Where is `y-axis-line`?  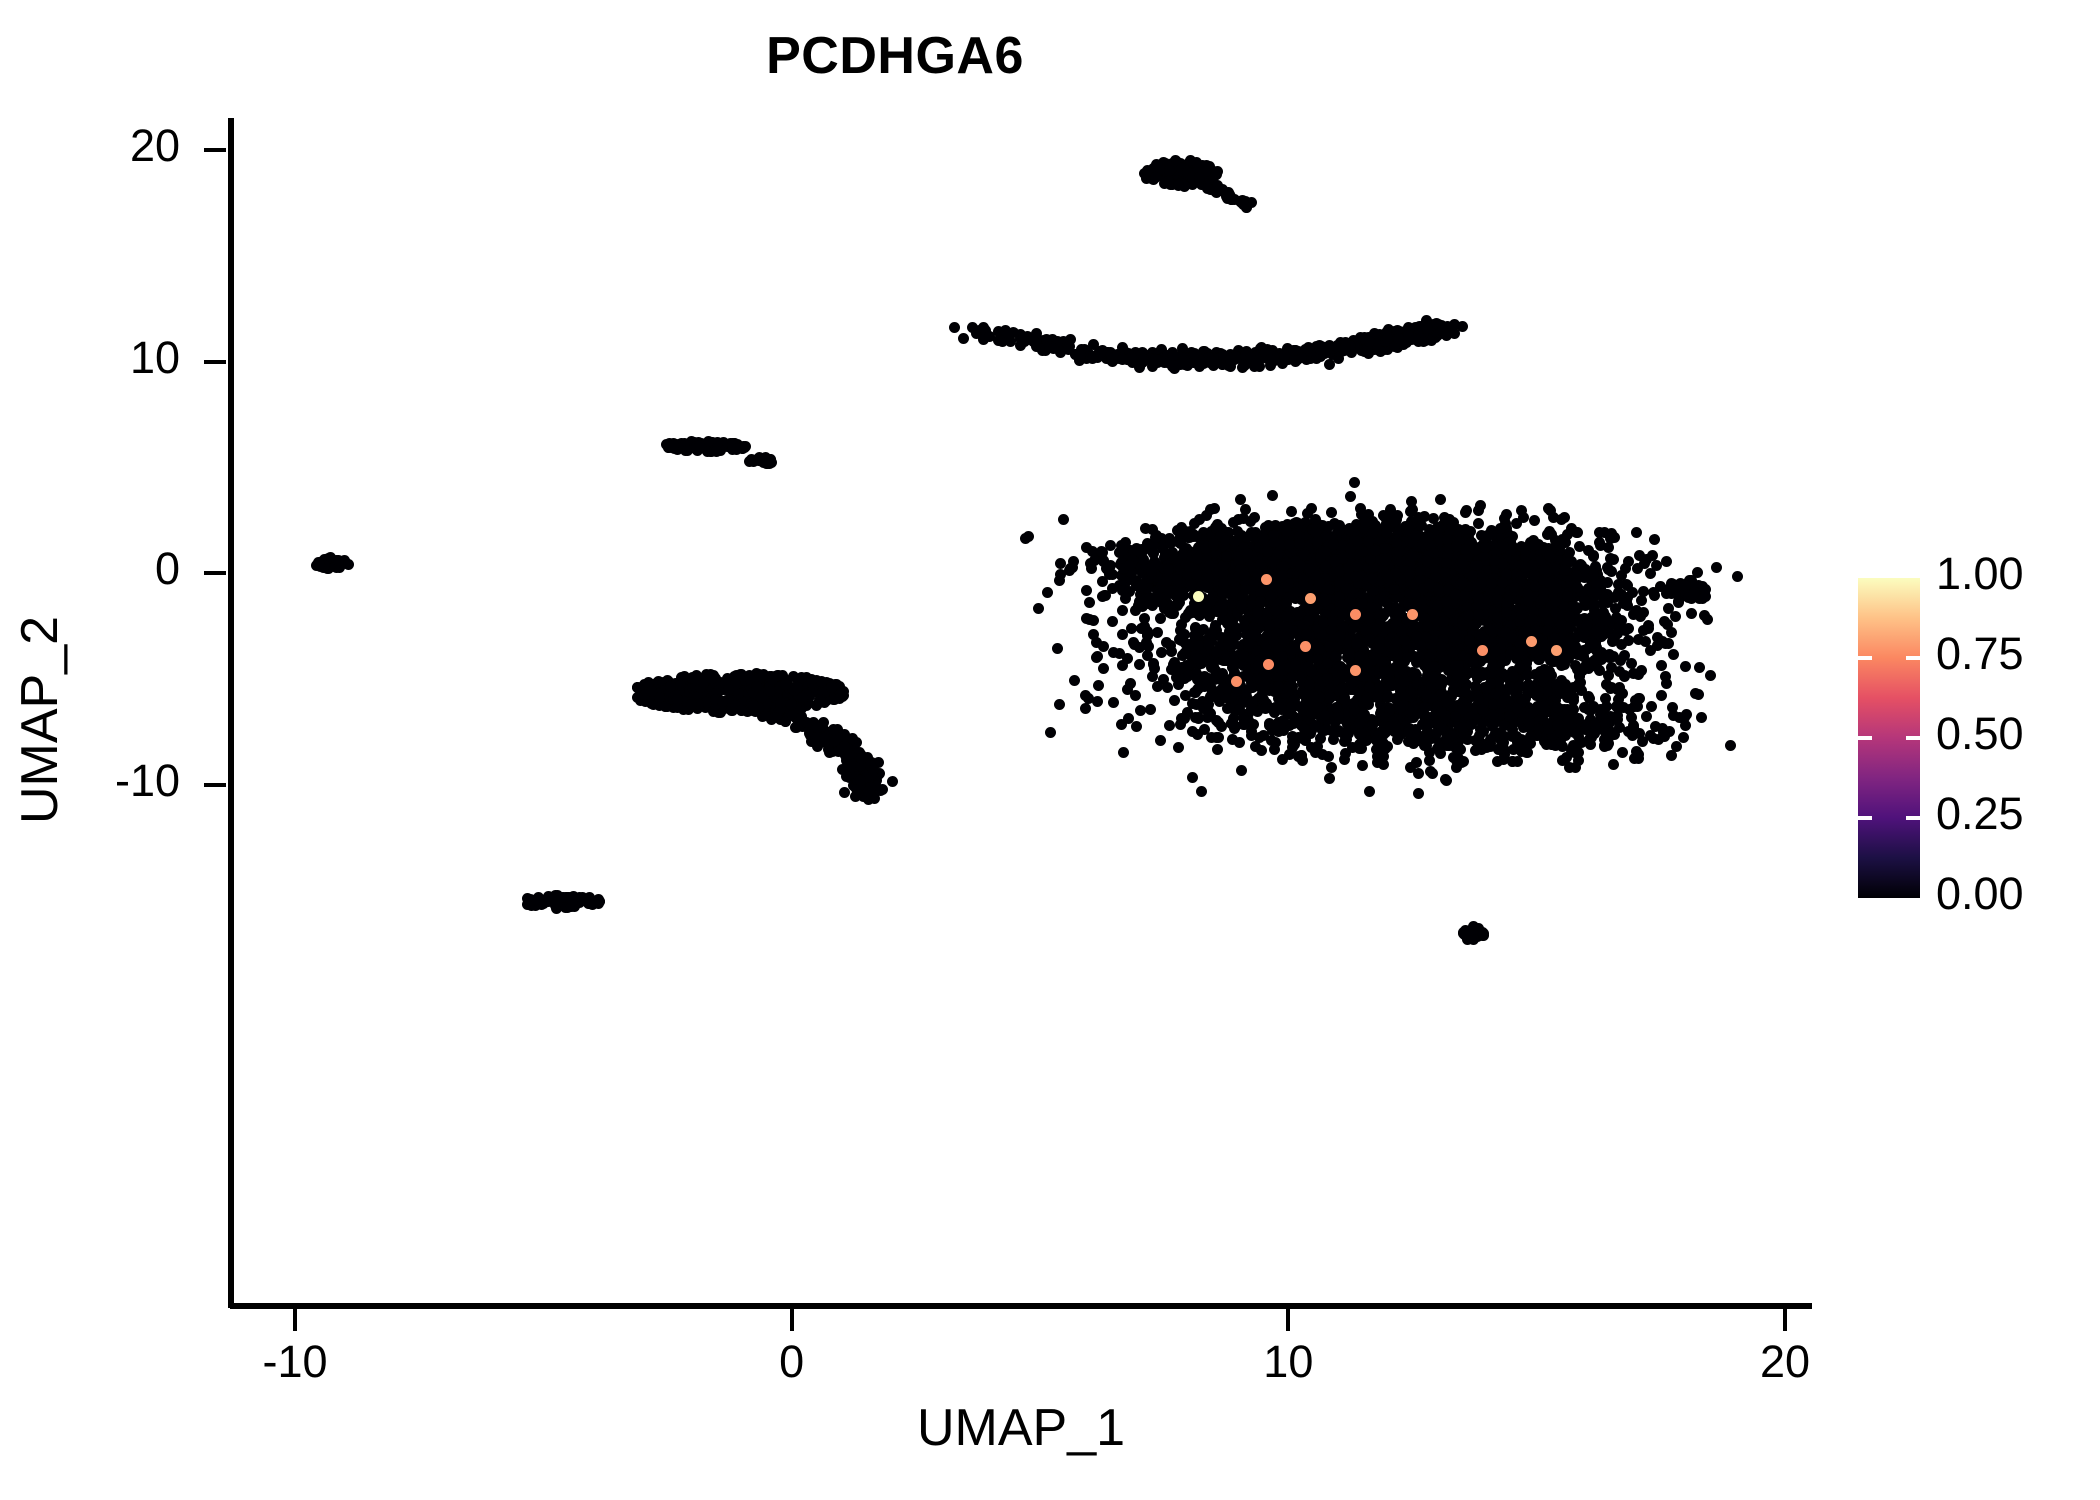 y-axis-line is located at coordinates (231, 713).